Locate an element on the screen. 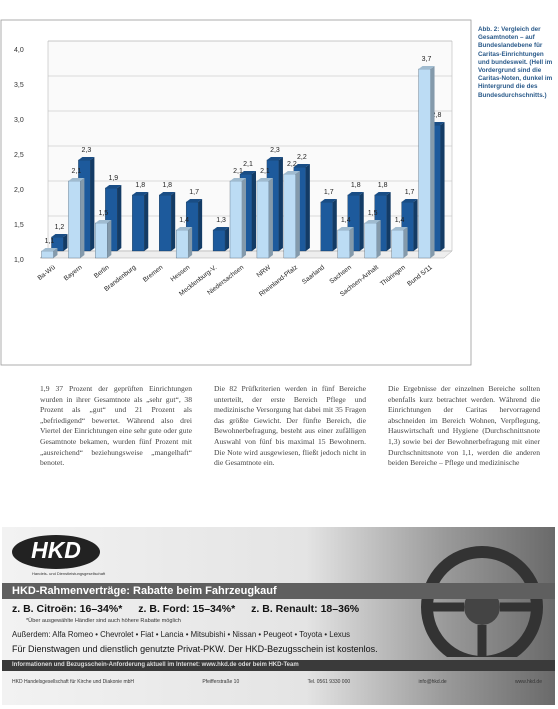  bar-group: 1,5 is located at coordinates (103, 234).